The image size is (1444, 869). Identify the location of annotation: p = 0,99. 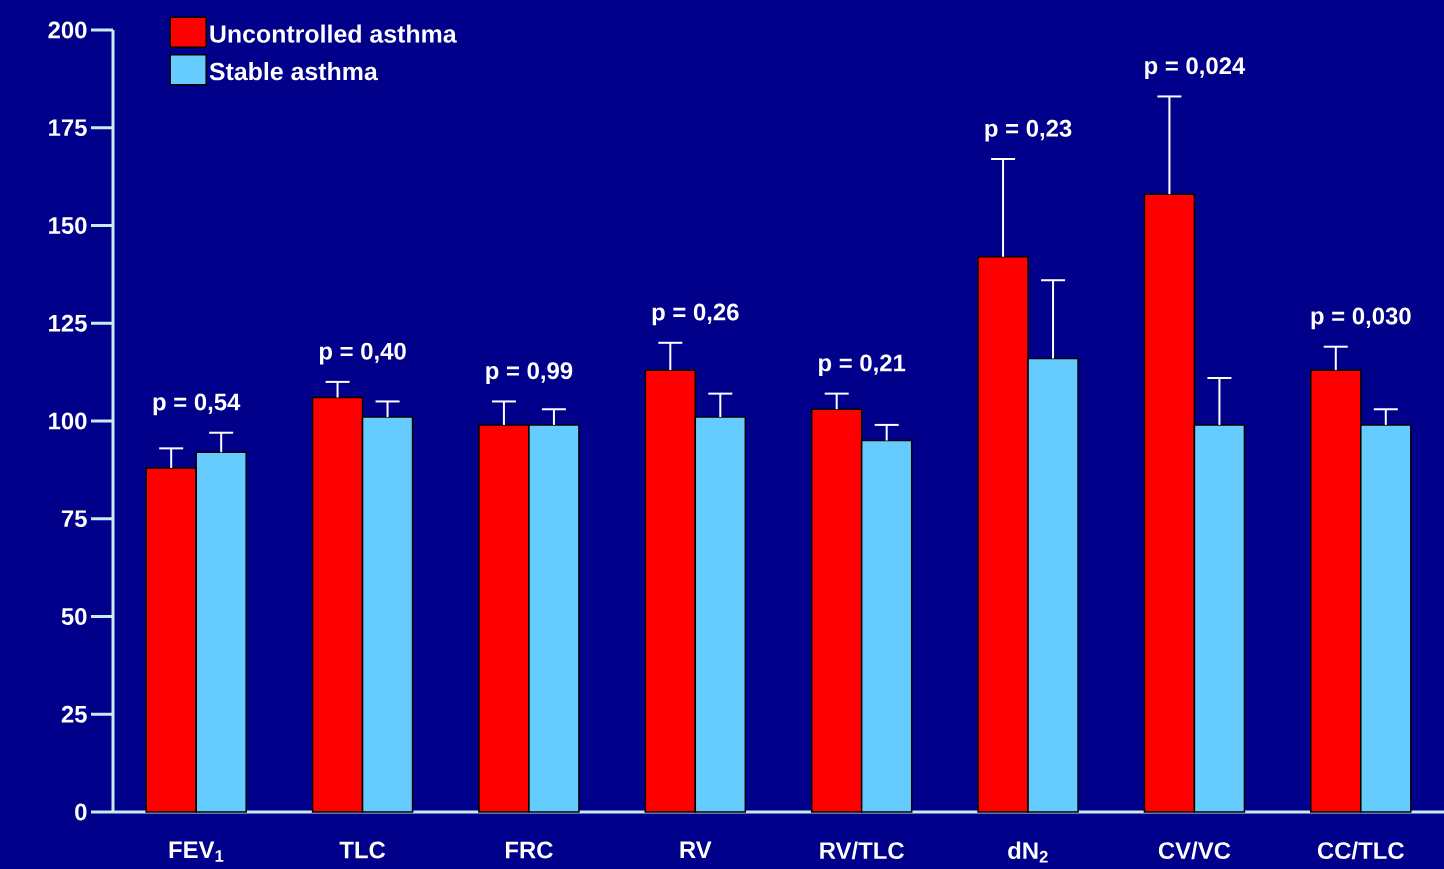
(529, 373).